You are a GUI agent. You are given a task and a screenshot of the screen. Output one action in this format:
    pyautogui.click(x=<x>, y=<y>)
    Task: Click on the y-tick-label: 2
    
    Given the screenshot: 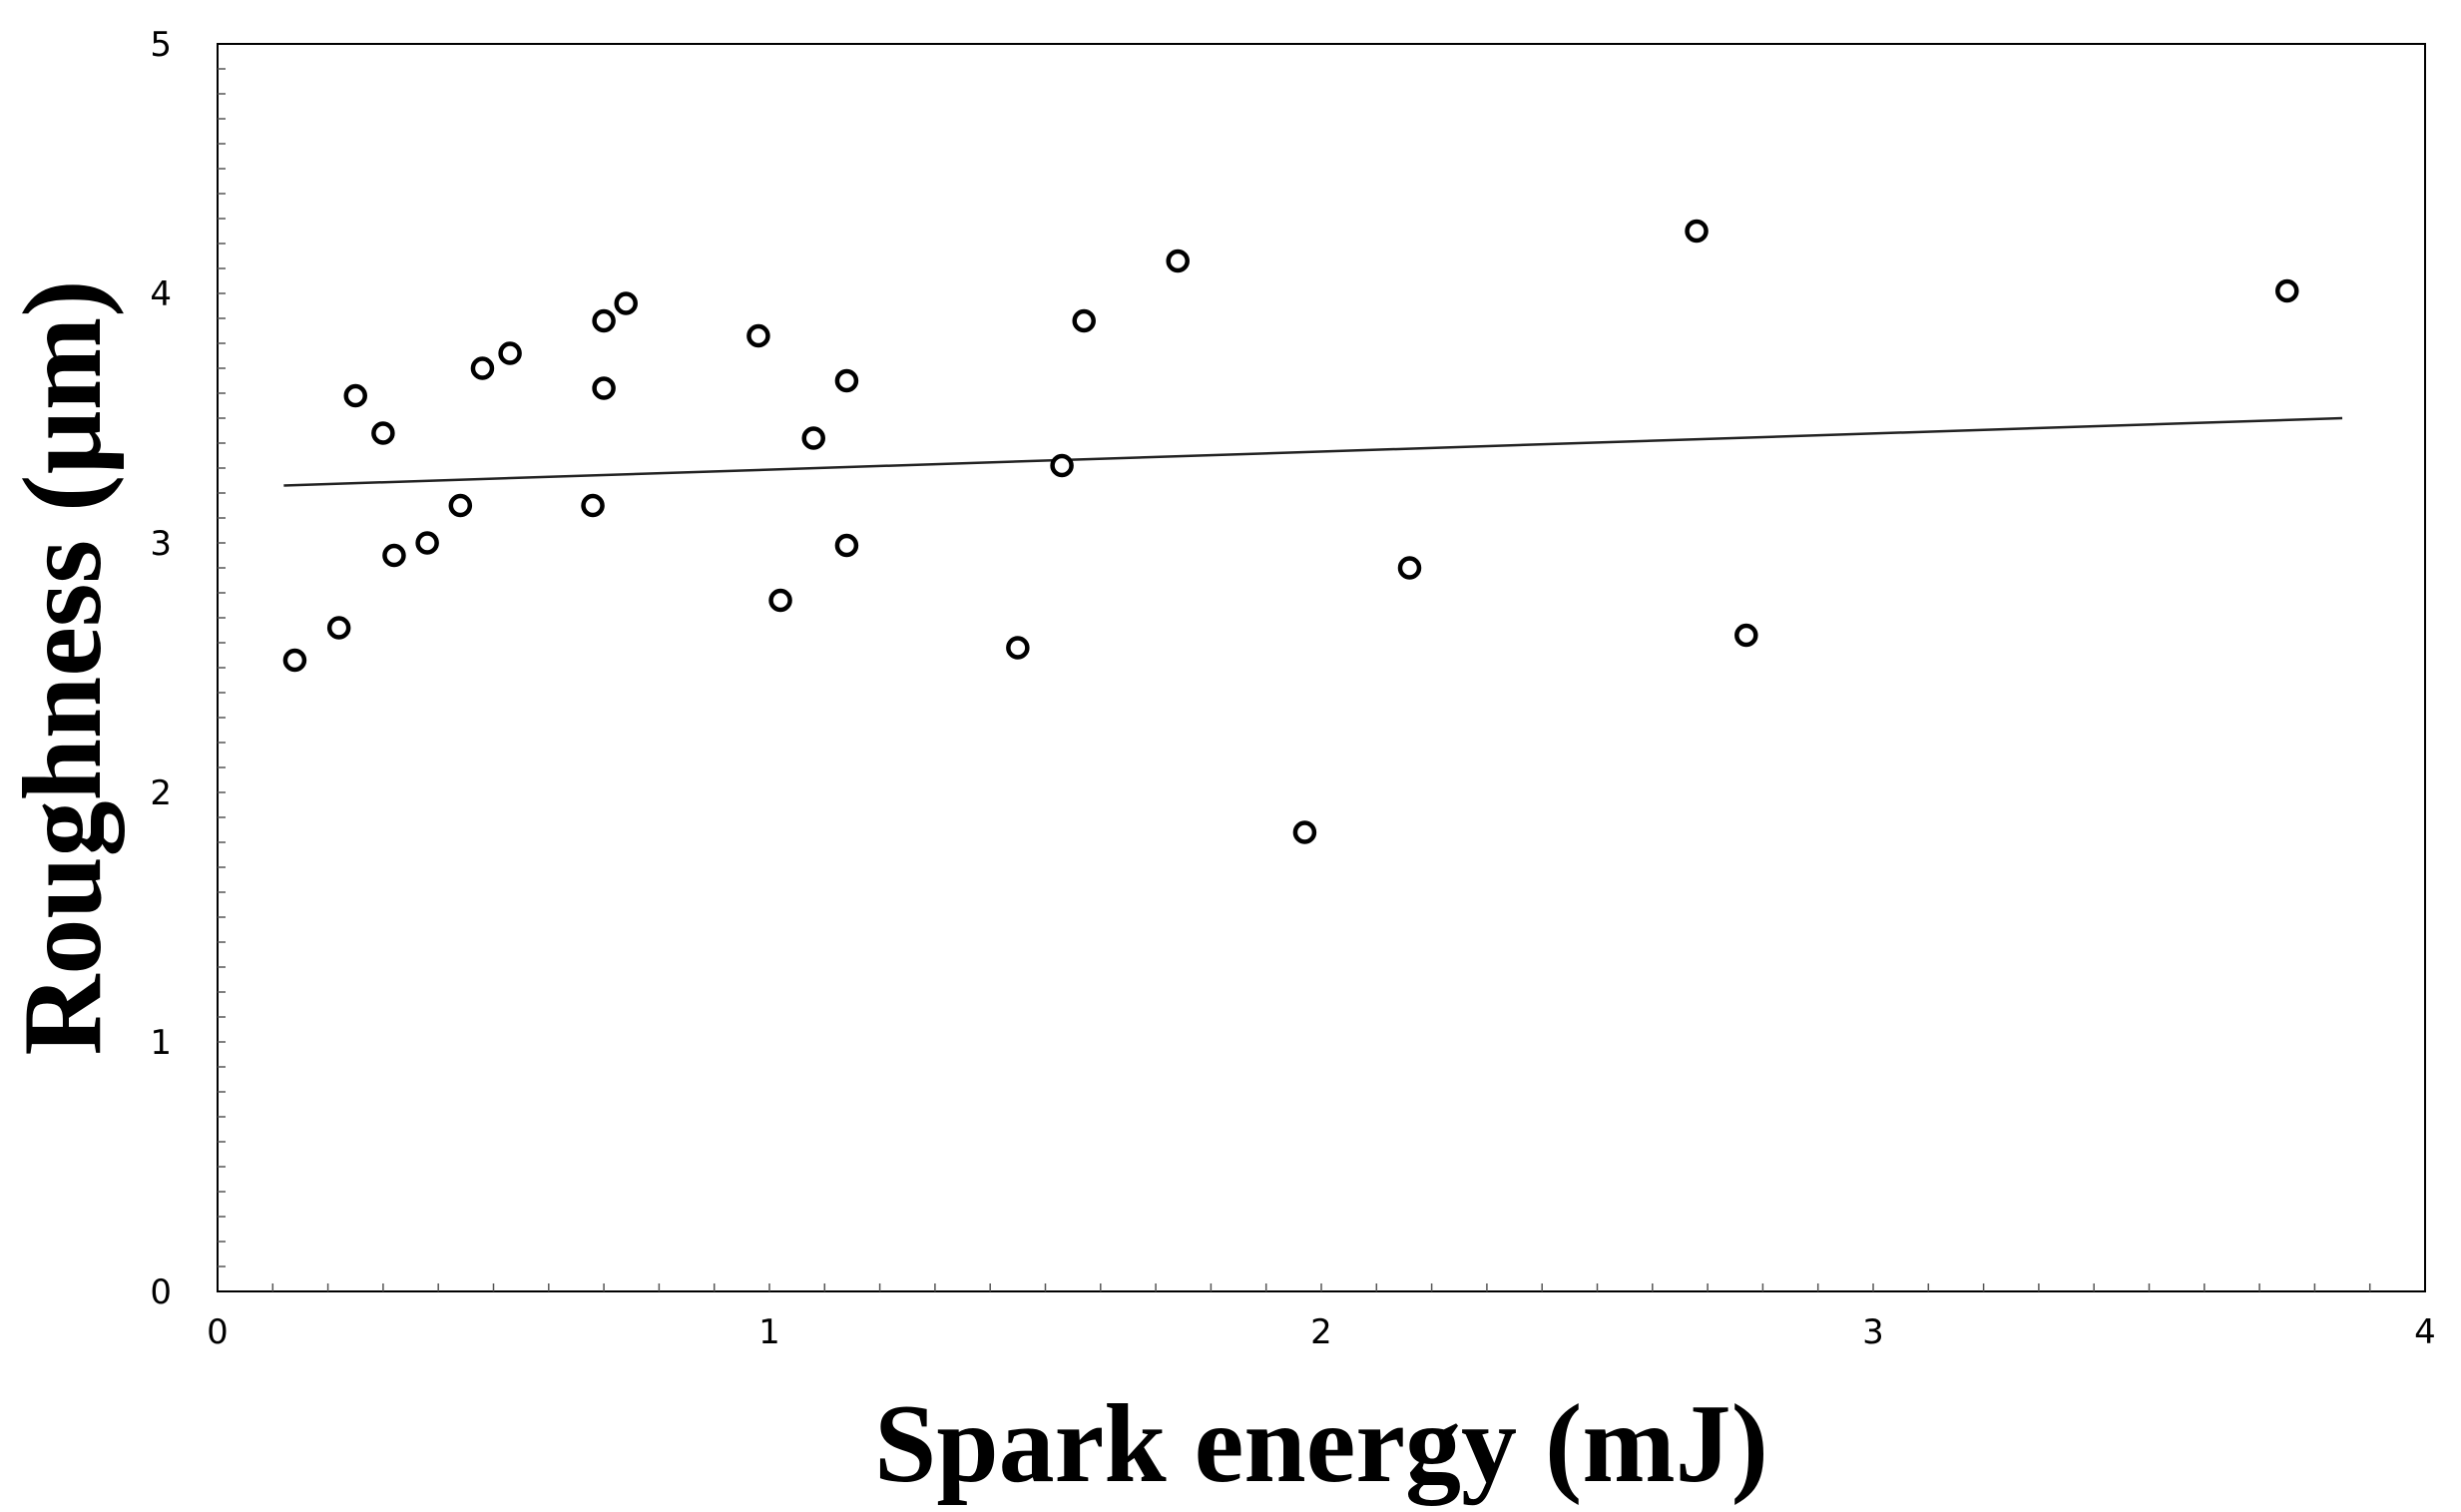 What is the action you would take?
    pyautogui.click(x=161, y=793)
    